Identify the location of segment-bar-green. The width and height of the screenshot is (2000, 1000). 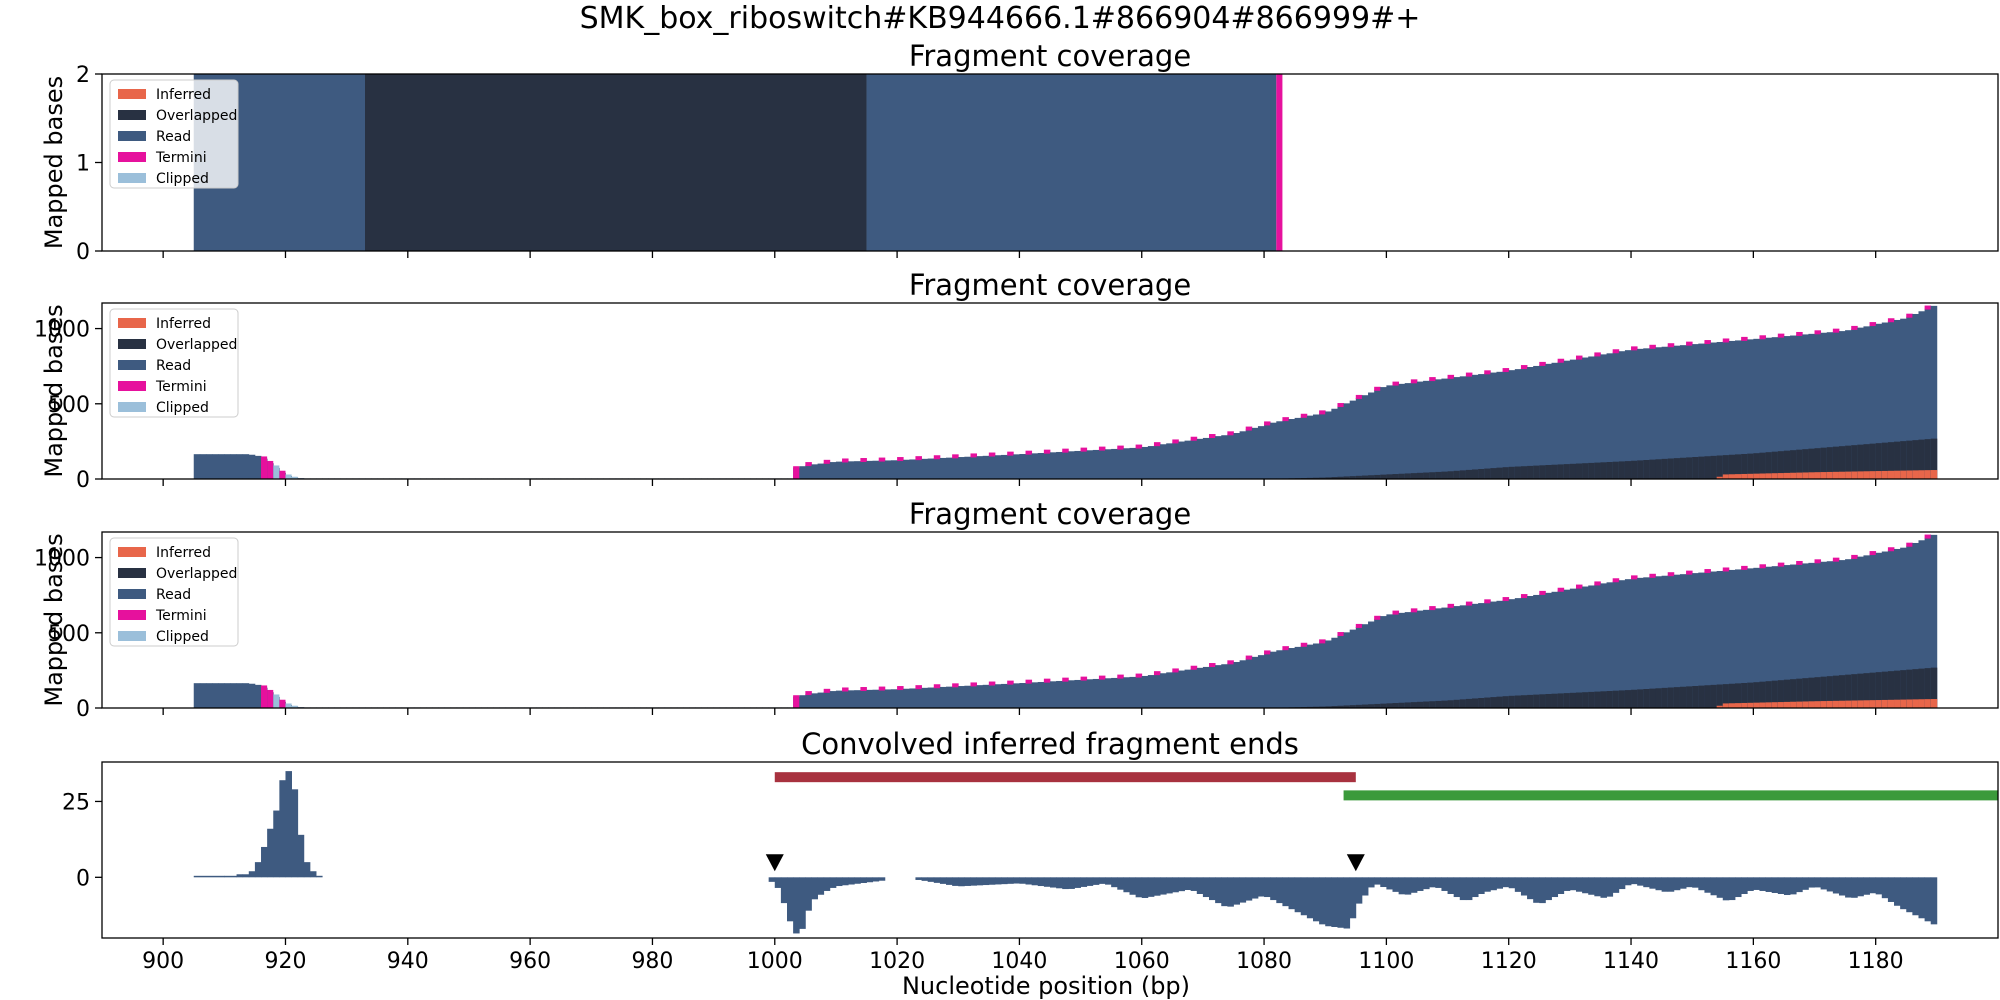
(1670, 795).